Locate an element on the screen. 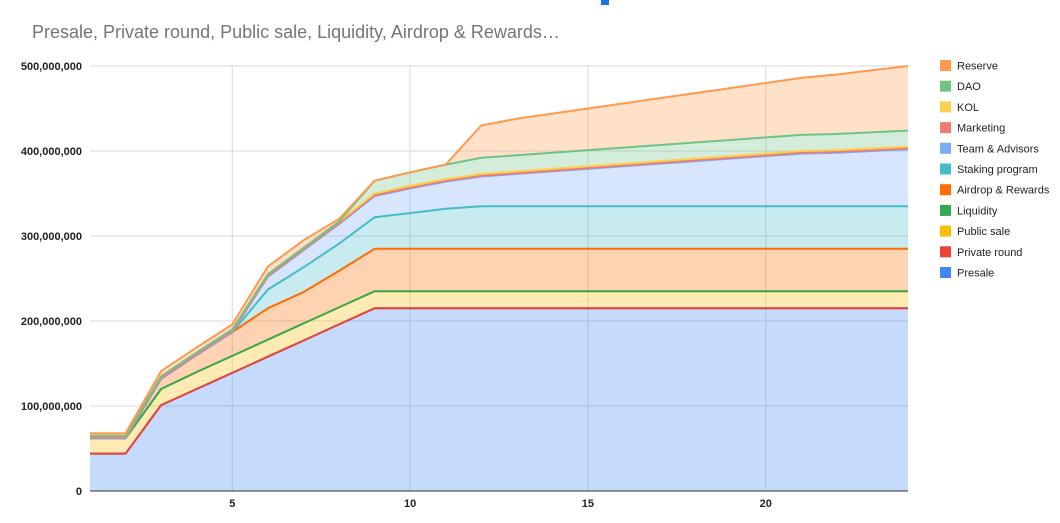  legend-item-dao: DAO is located at coordinates (960, 86).